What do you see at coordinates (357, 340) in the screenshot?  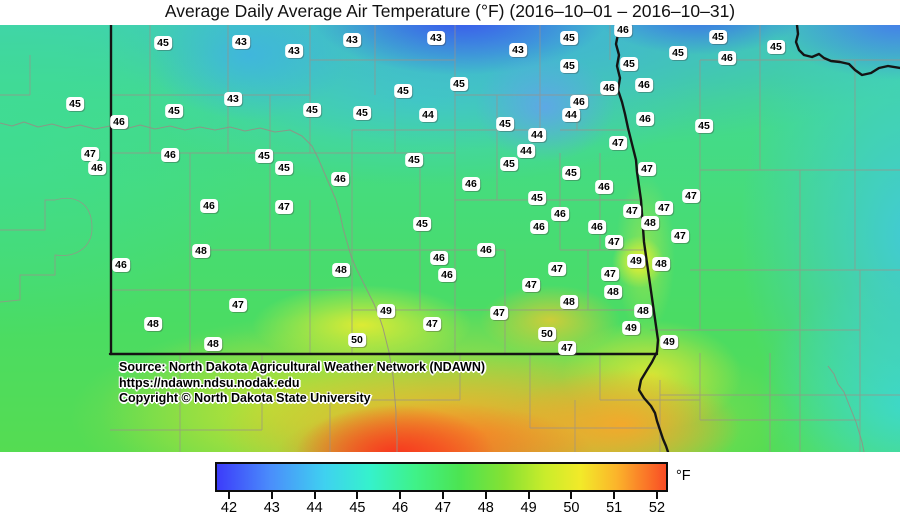 I see `station-value: 50` at bounding box center [357, 340].